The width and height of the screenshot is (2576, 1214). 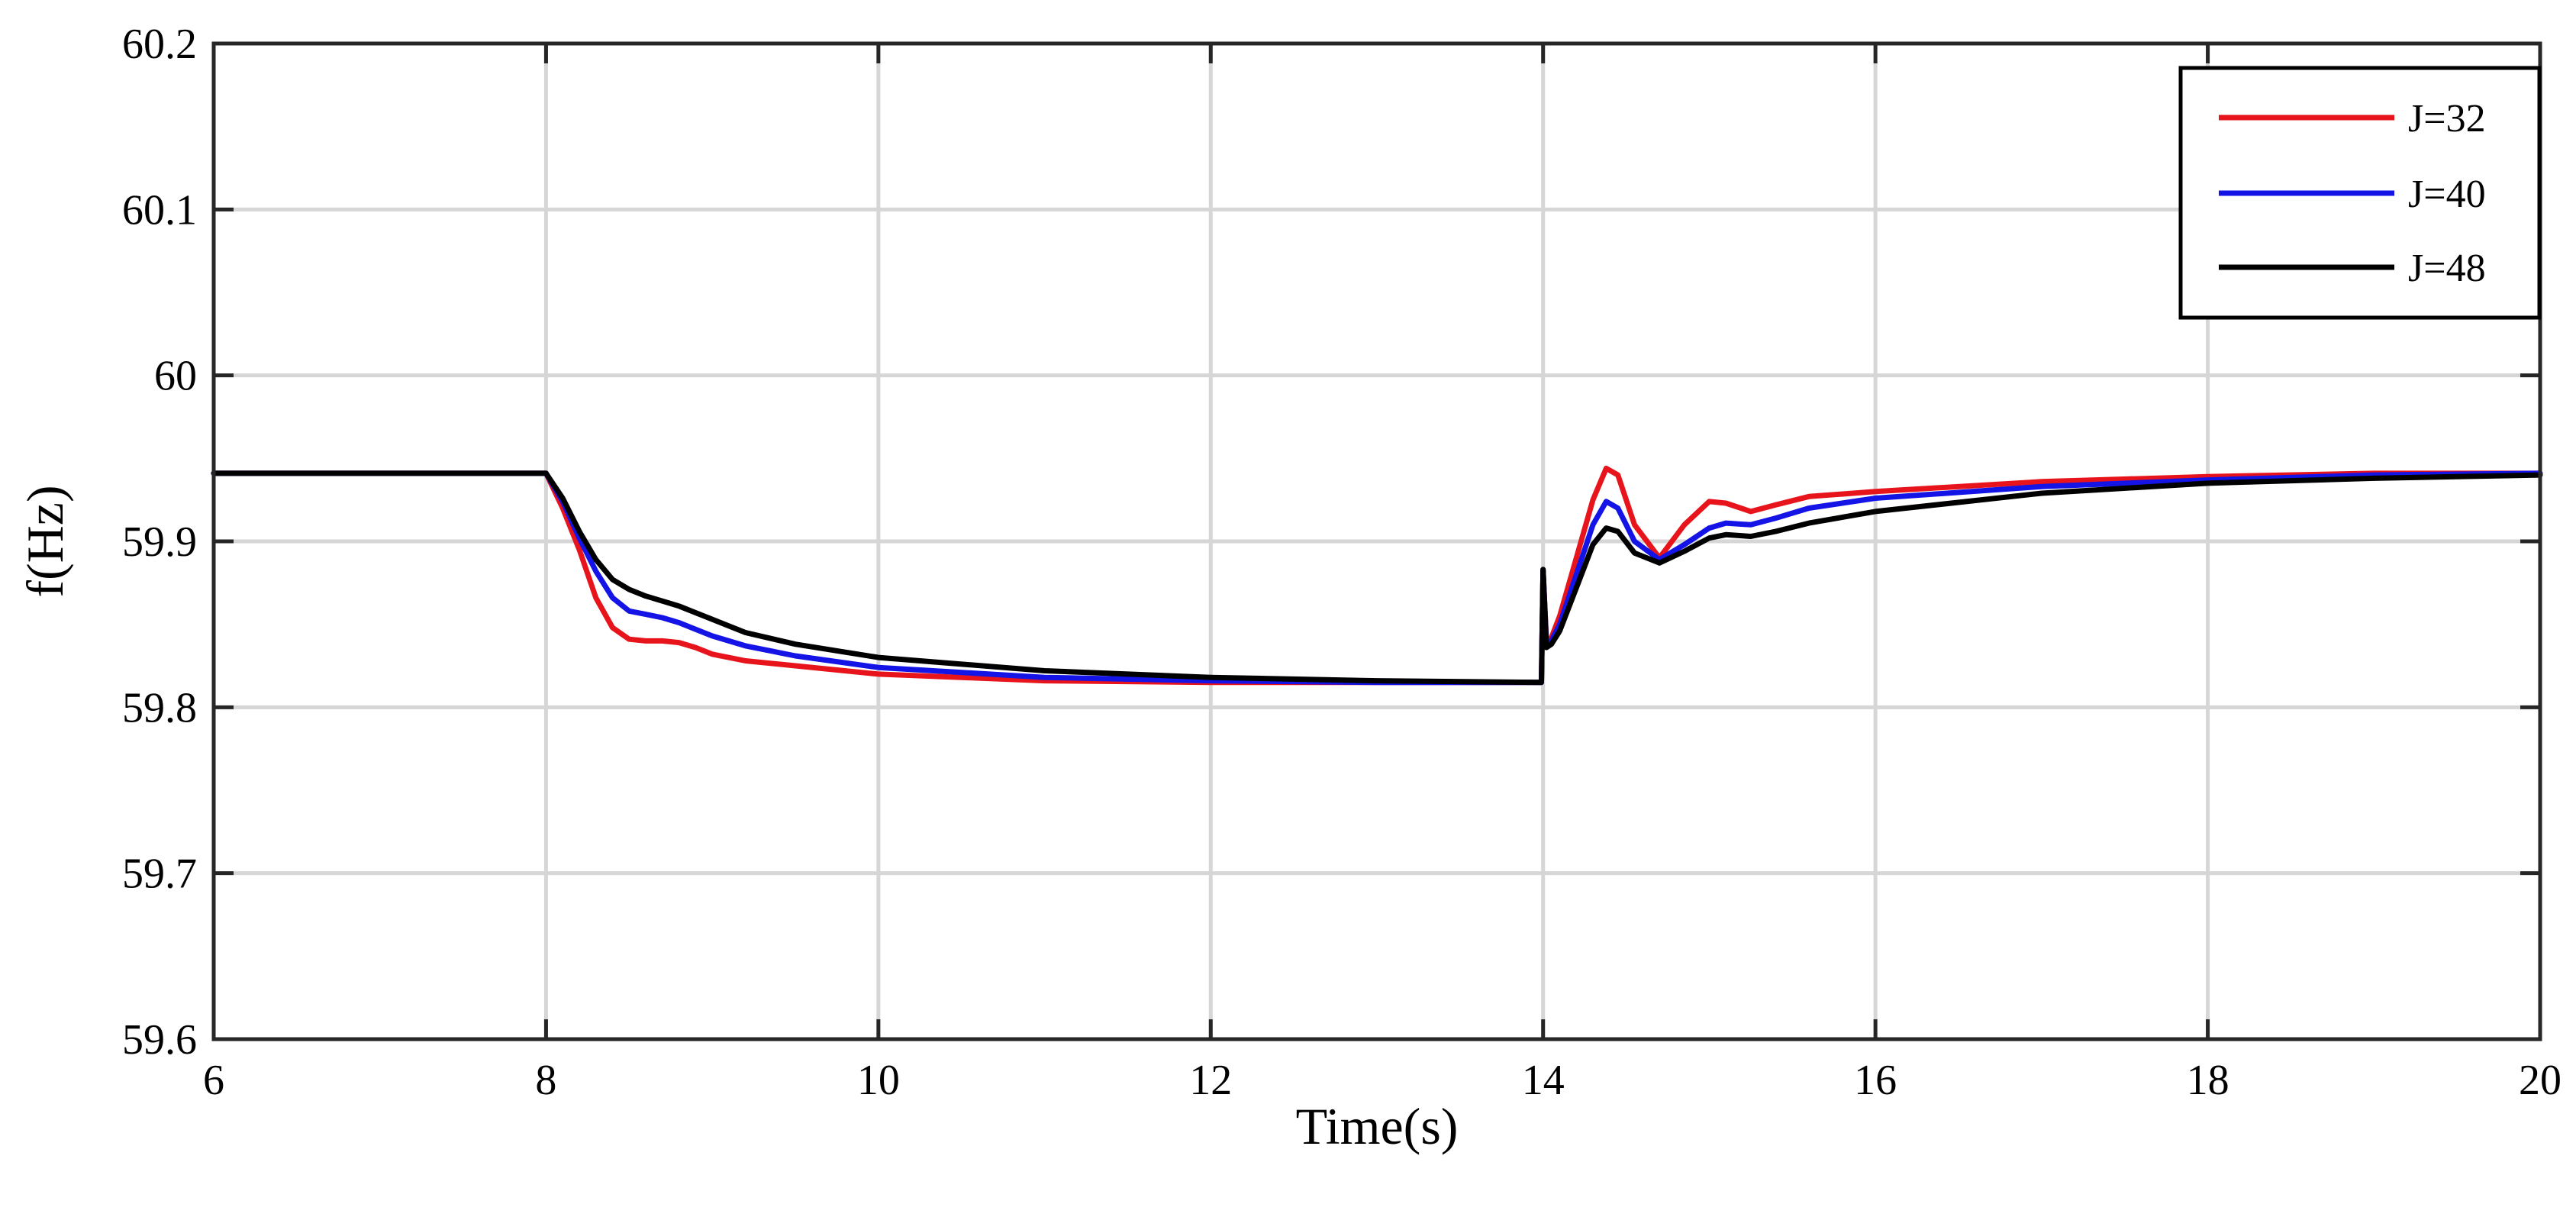 I want to click on legend-label: J=40, so click(x=2447, y=195).